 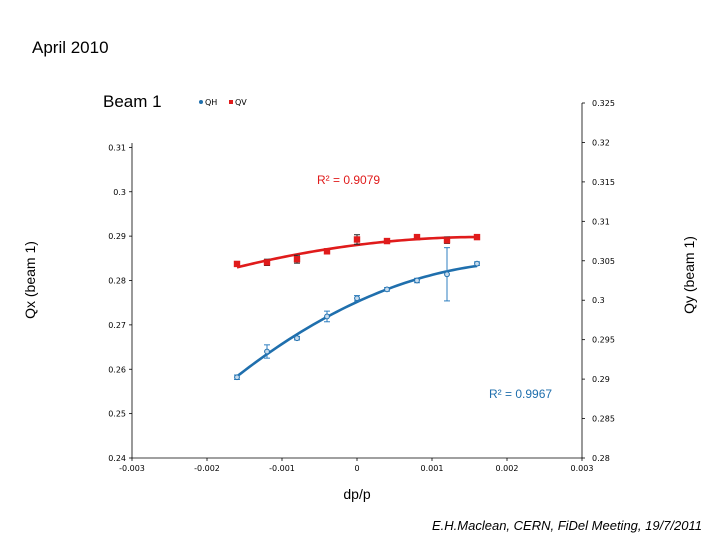 I want to click on trendline-qh, so click(x=357, y=321).